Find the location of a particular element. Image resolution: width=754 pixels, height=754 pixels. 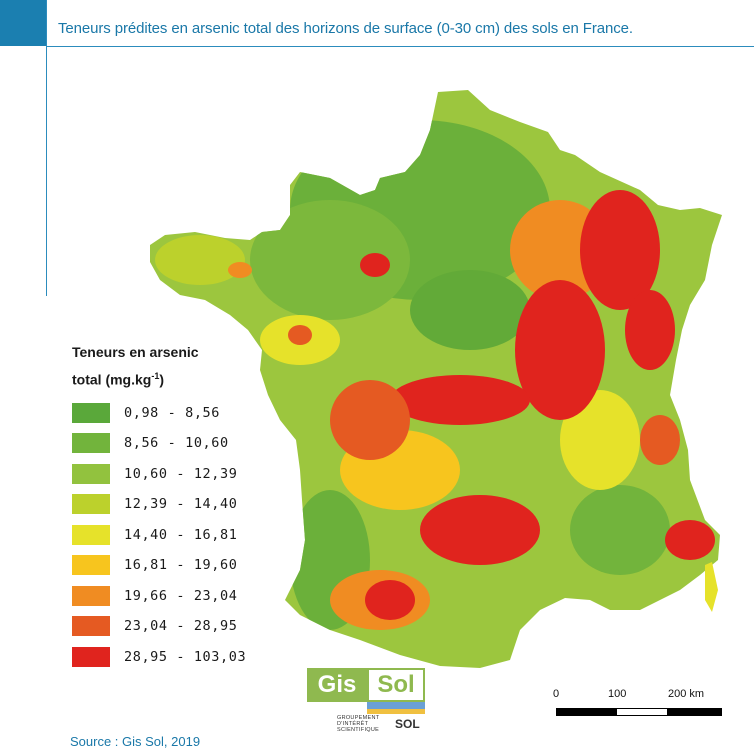

legend-item: 0,98 - 8,56 is located at coordinates (172, 413).